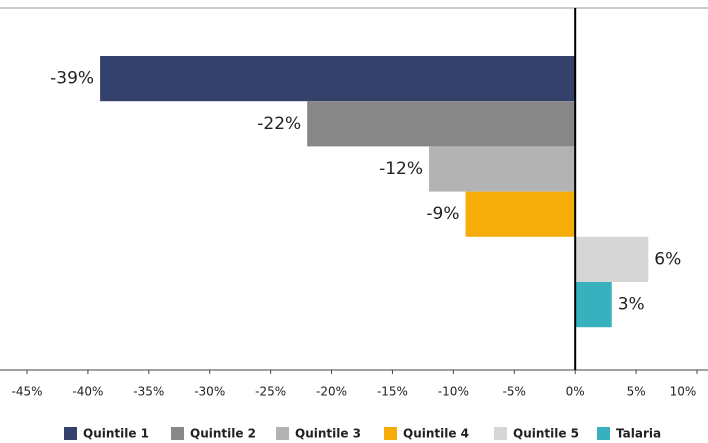 The width and height of the screenshot is (708, 443). Describe the element at coordinates (223, 434) in the screenshot. I see `legend-label: Quintile 2` at that location.